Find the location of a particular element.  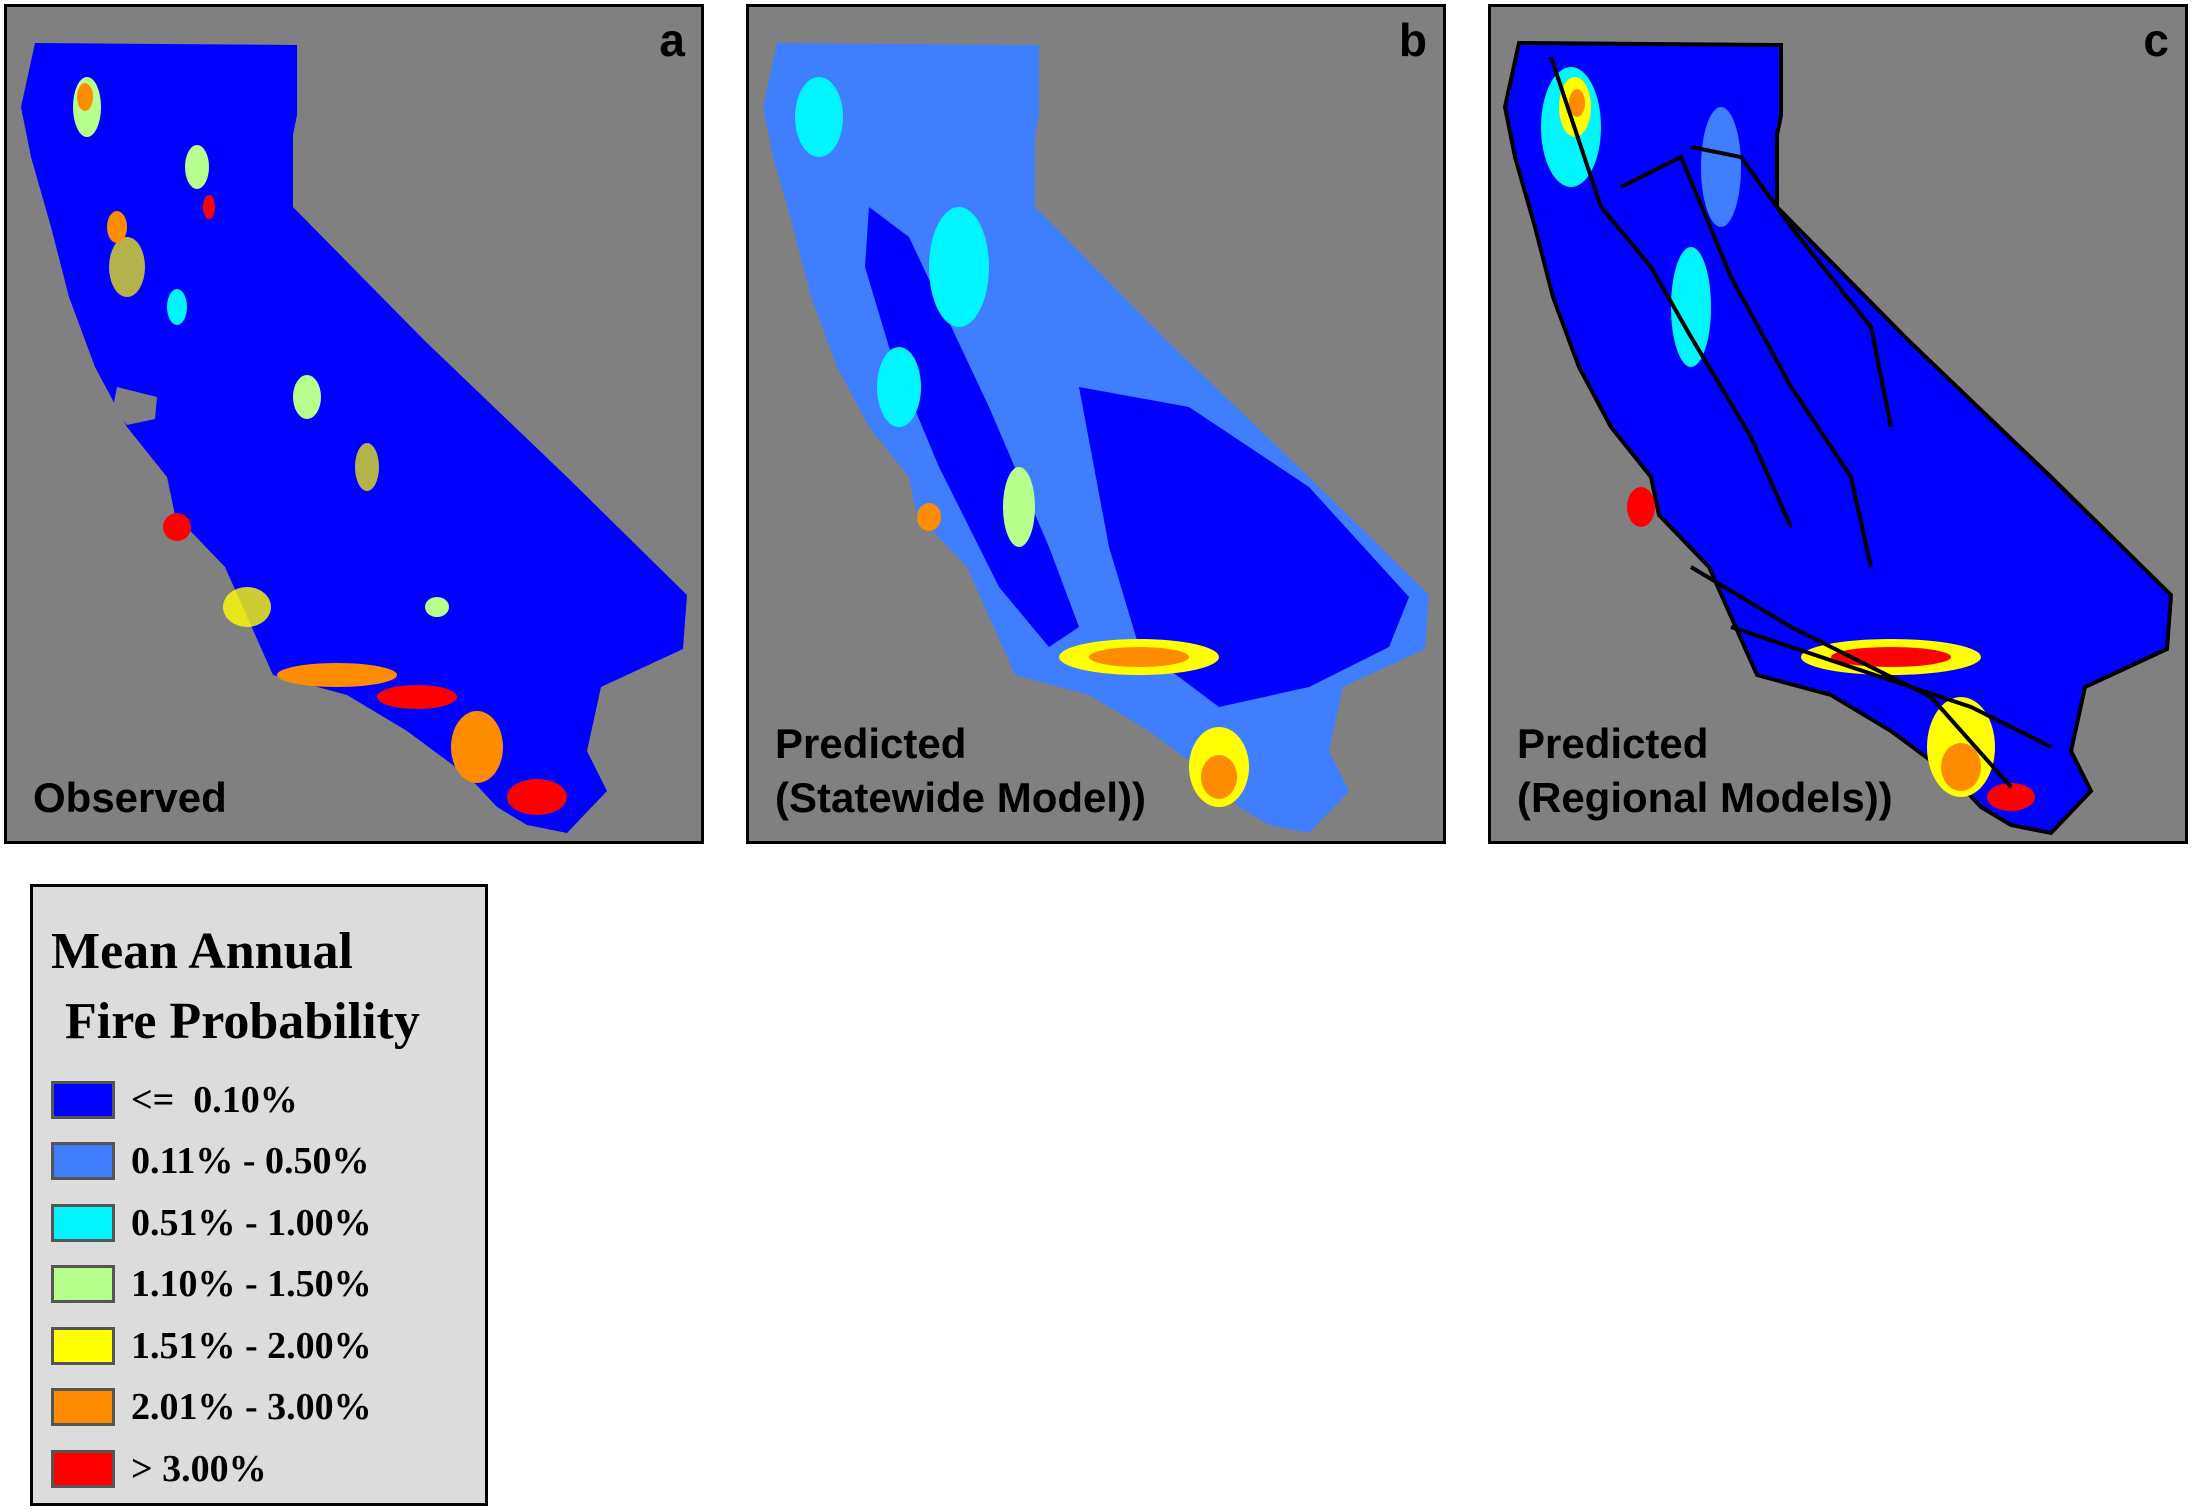

fire-hotspots-statewide is located at coordinates (1022, 442).